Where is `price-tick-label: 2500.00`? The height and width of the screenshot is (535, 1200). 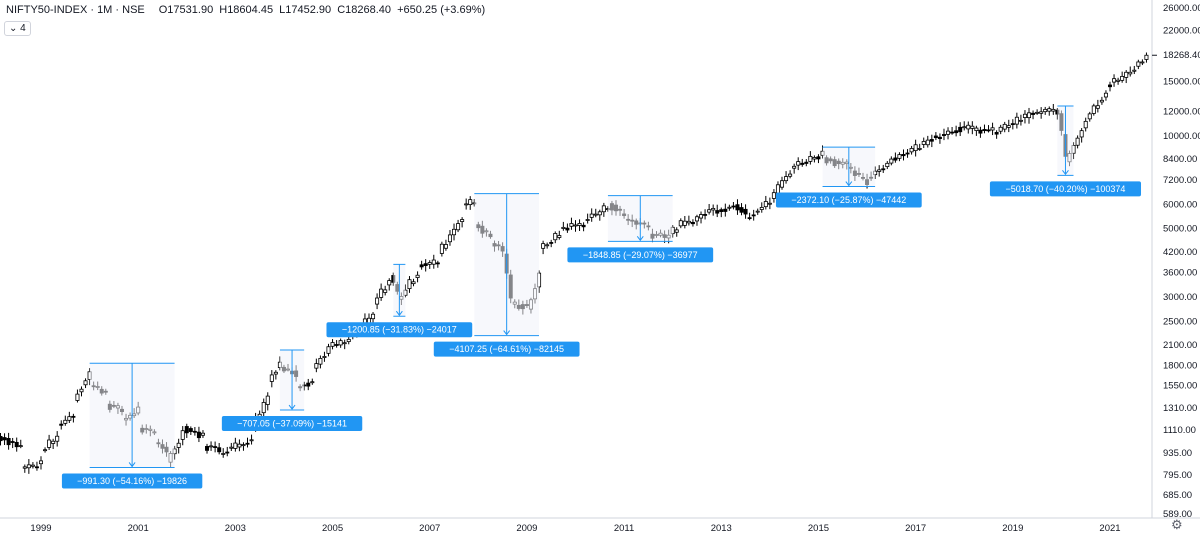 price-tick-label: 2500.00 is located at coordinates (1180, 321).